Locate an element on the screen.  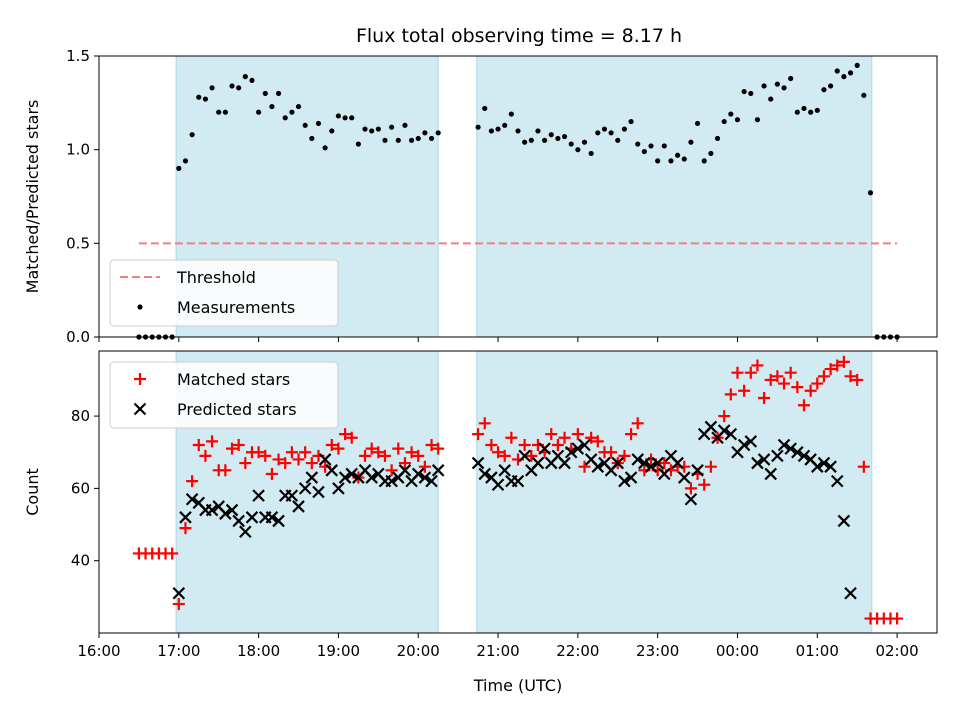
count-y-tick-label: 40 is located at coordinates (80, 561).